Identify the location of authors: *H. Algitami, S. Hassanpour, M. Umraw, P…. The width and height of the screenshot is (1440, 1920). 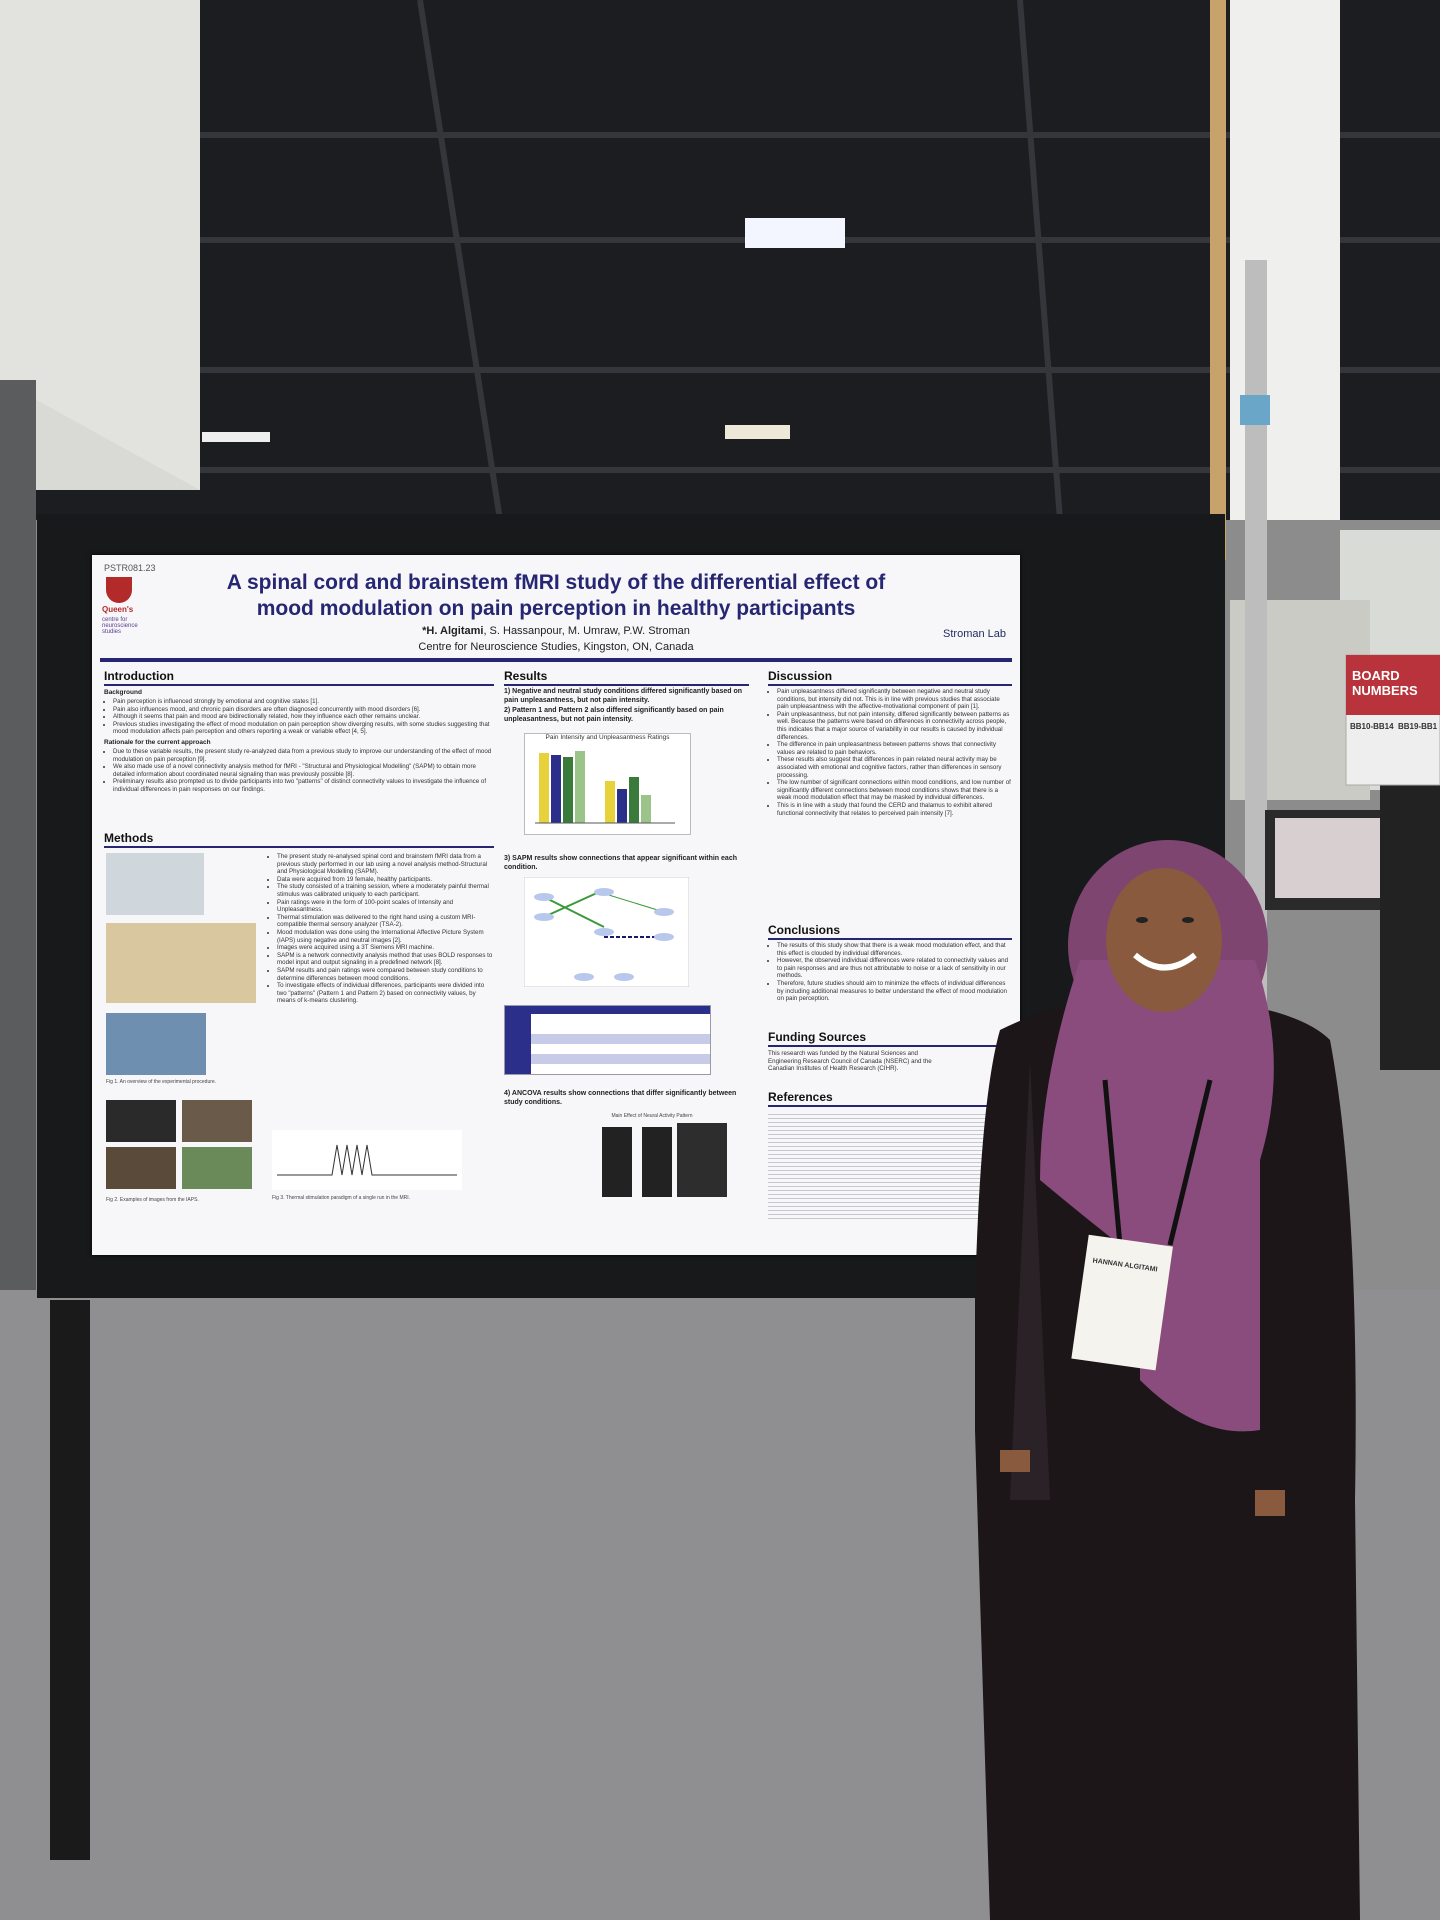
(556, 631).